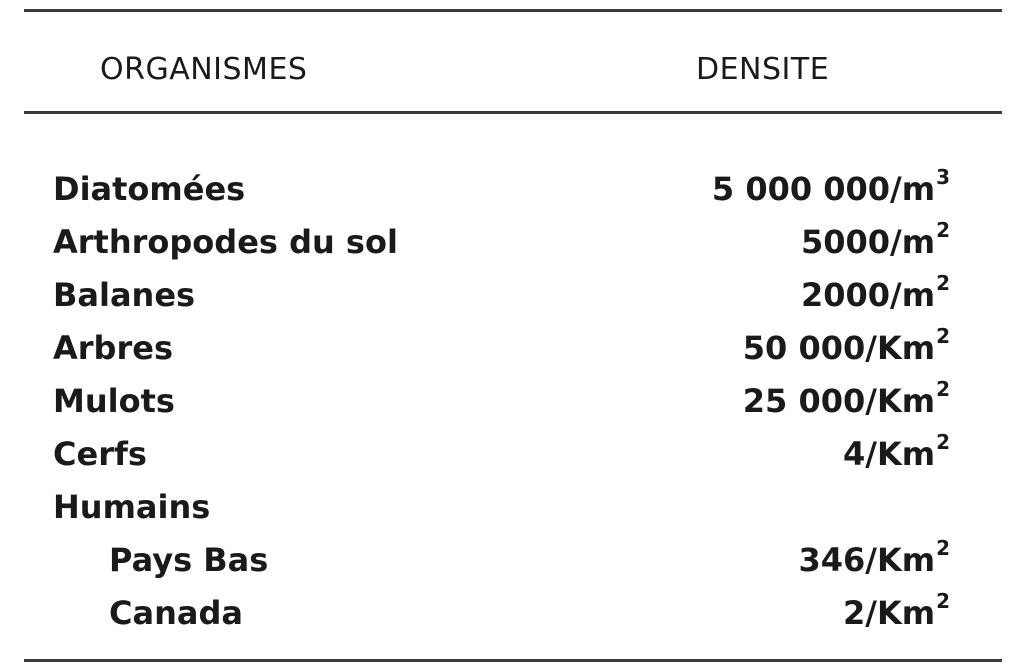 Image resolution: width=1025 pixels, height=671 pixels. Describe the element at coordinates (113, 348) in the screenshot. I see `organism-name: Arbres` at that location.